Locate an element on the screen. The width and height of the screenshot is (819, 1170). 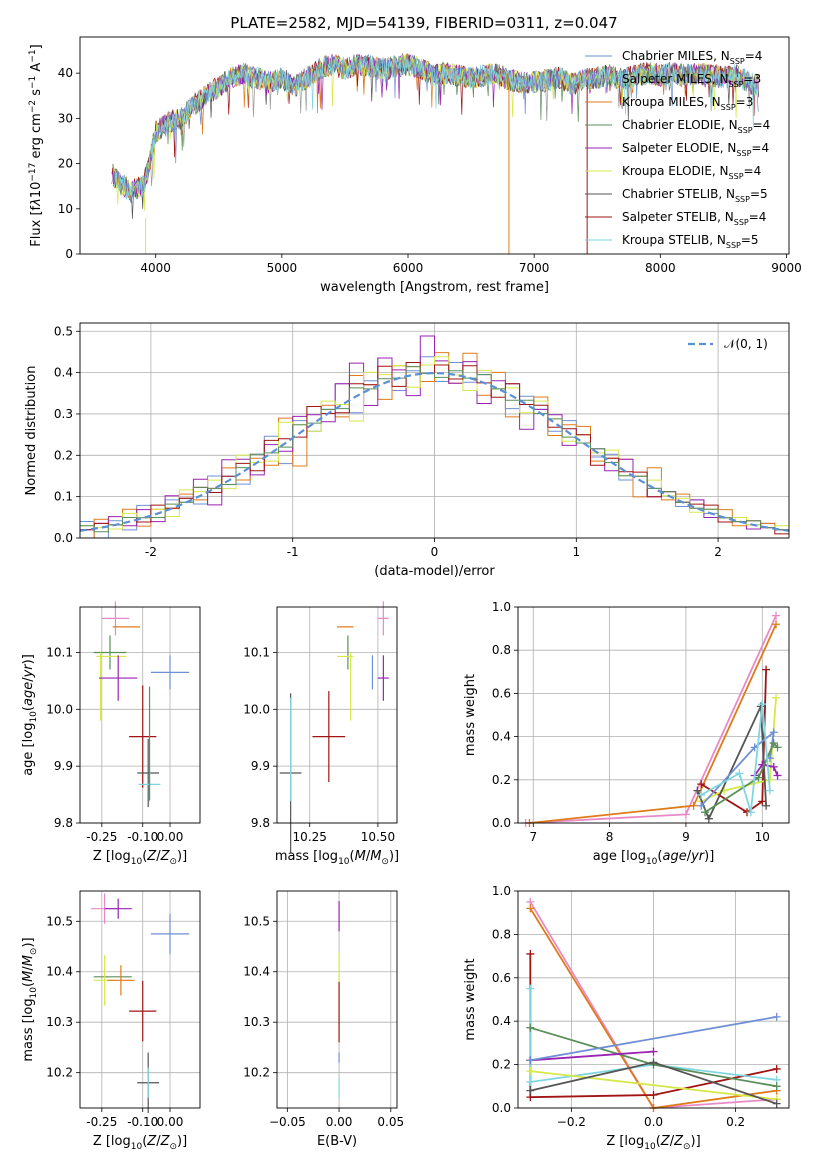
x-tick-label: -0.10 is located at coordinates (142, 1122).